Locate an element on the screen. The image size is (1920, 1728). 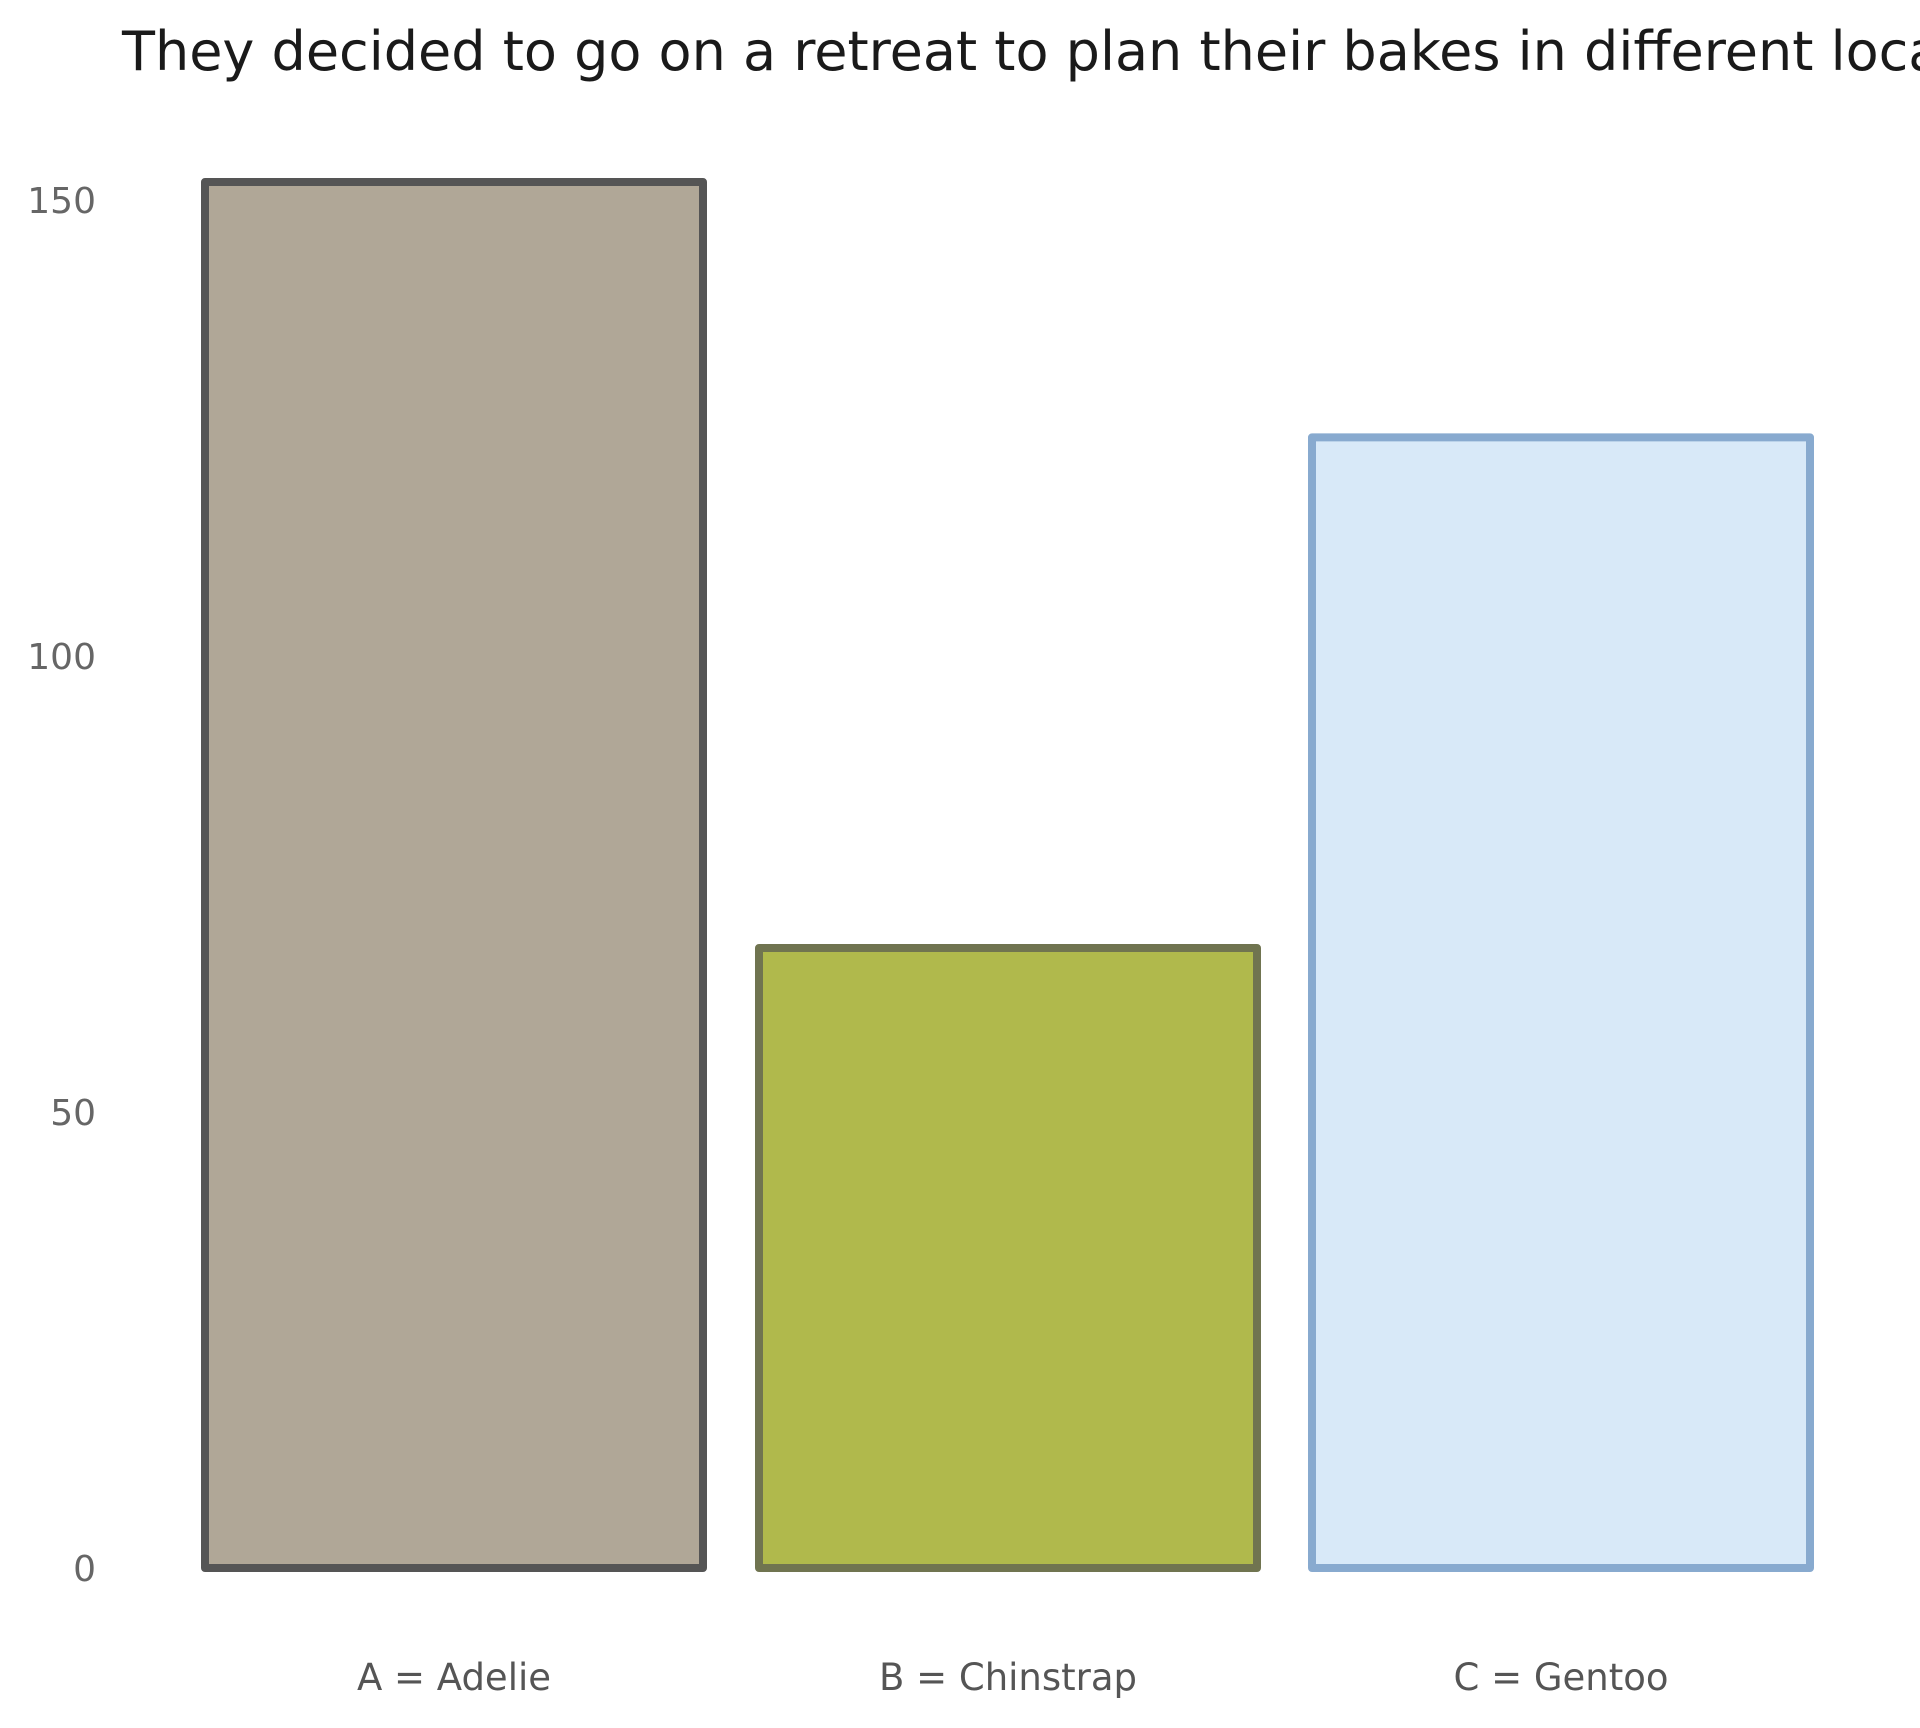
x-axis-labels: A = Adelie B = Chinstrap C = Gentoo is located at coordinates (1013, 1677).